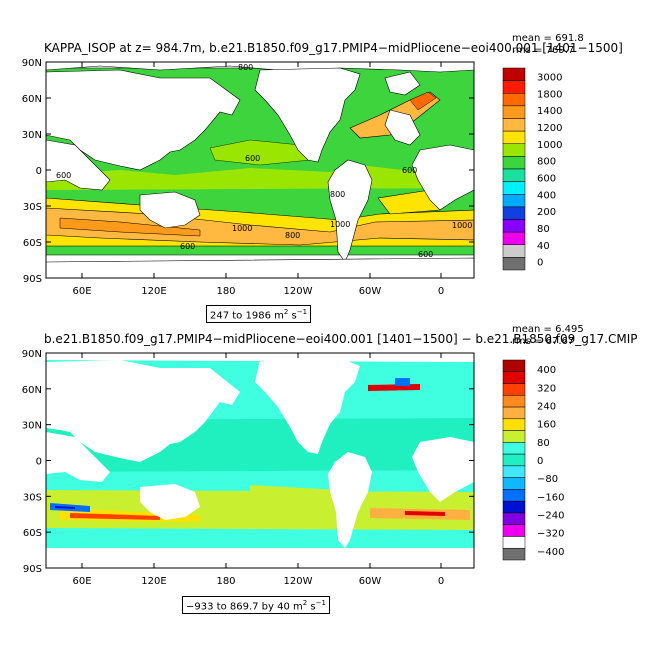 Image resolution: width=649 pixels, height=647 pixels. I want to click on panel-2-atl-core, so click(425, 513).